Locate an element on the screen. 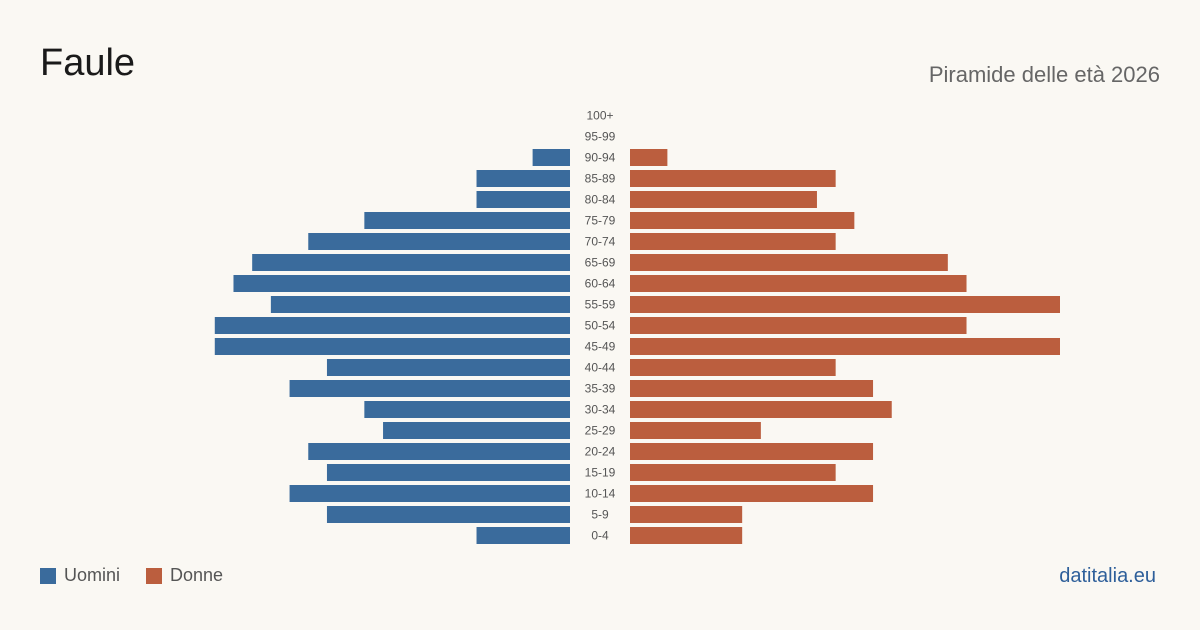 This screenshot has height=630, width=1200. age-label-0-4: 0-4 is located at coordinates (600, 536).